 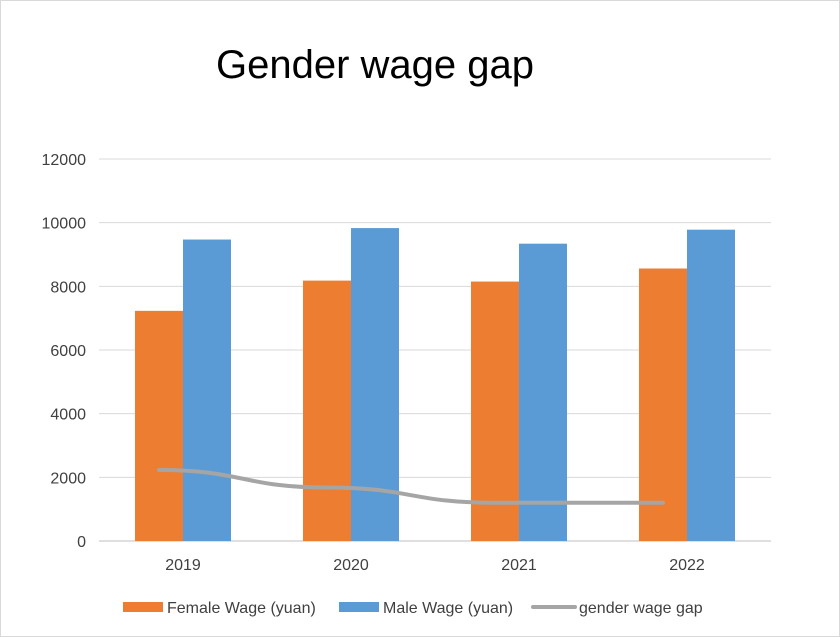 What do you see at coordinates (64, 160) in the screenshot?
I see `y-tick-label: 12000` at bounding box center [64, 160].